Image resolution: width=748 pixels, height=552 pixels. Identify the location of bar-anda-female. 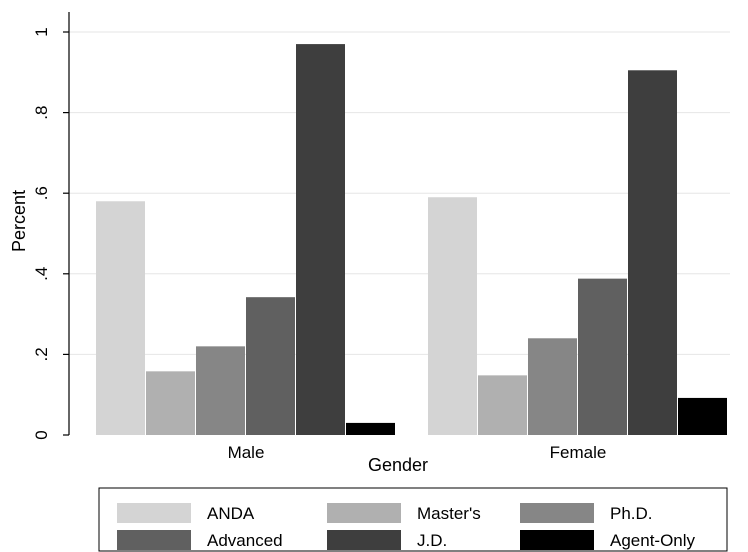
(452, 316).